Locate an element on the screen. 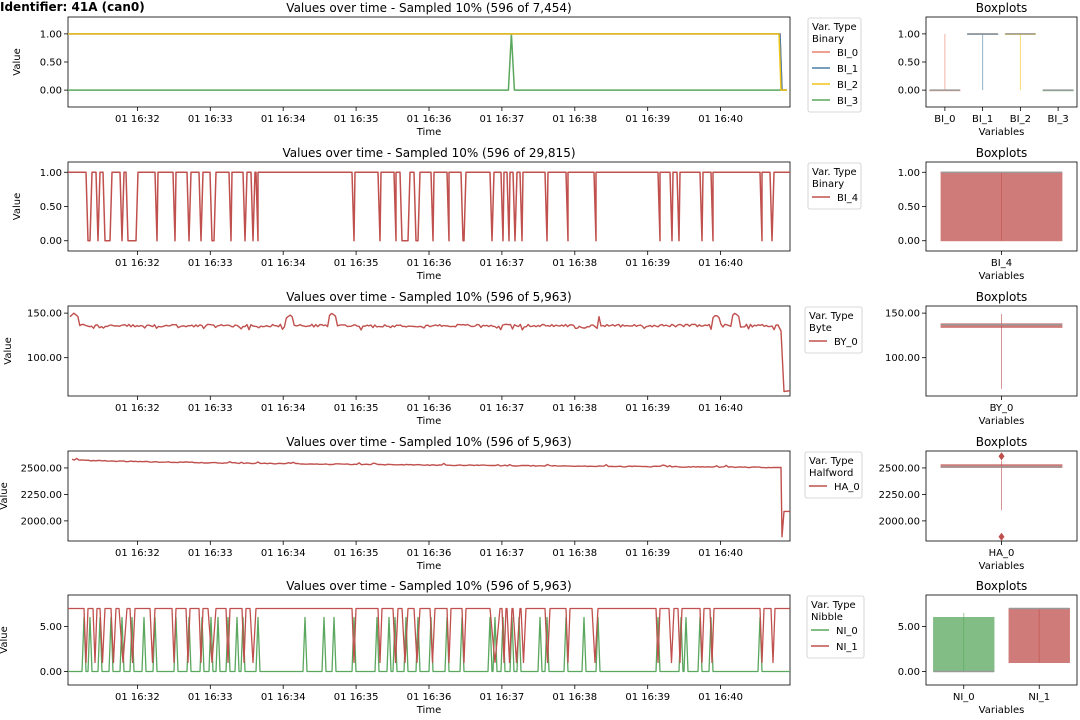 Image resolution: width=1080 pixels, height=720 pixels. category-label-BI_1: BI_1 is located at coordinates (982, 119).